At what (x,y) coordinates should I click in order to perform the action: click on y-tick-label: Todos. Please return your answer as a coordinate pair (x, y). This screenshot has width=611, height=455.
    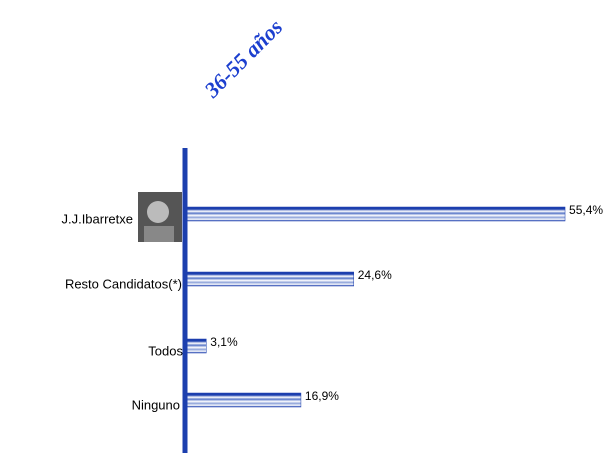
    Looking at the image, I should click on (165, 350).